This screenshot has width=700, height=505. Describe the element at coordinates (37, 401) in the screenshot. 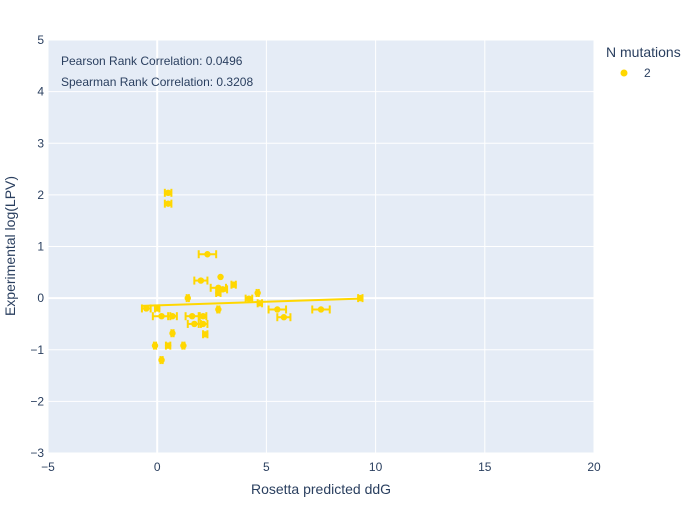

I see `y-tick-label: −2` at that location.